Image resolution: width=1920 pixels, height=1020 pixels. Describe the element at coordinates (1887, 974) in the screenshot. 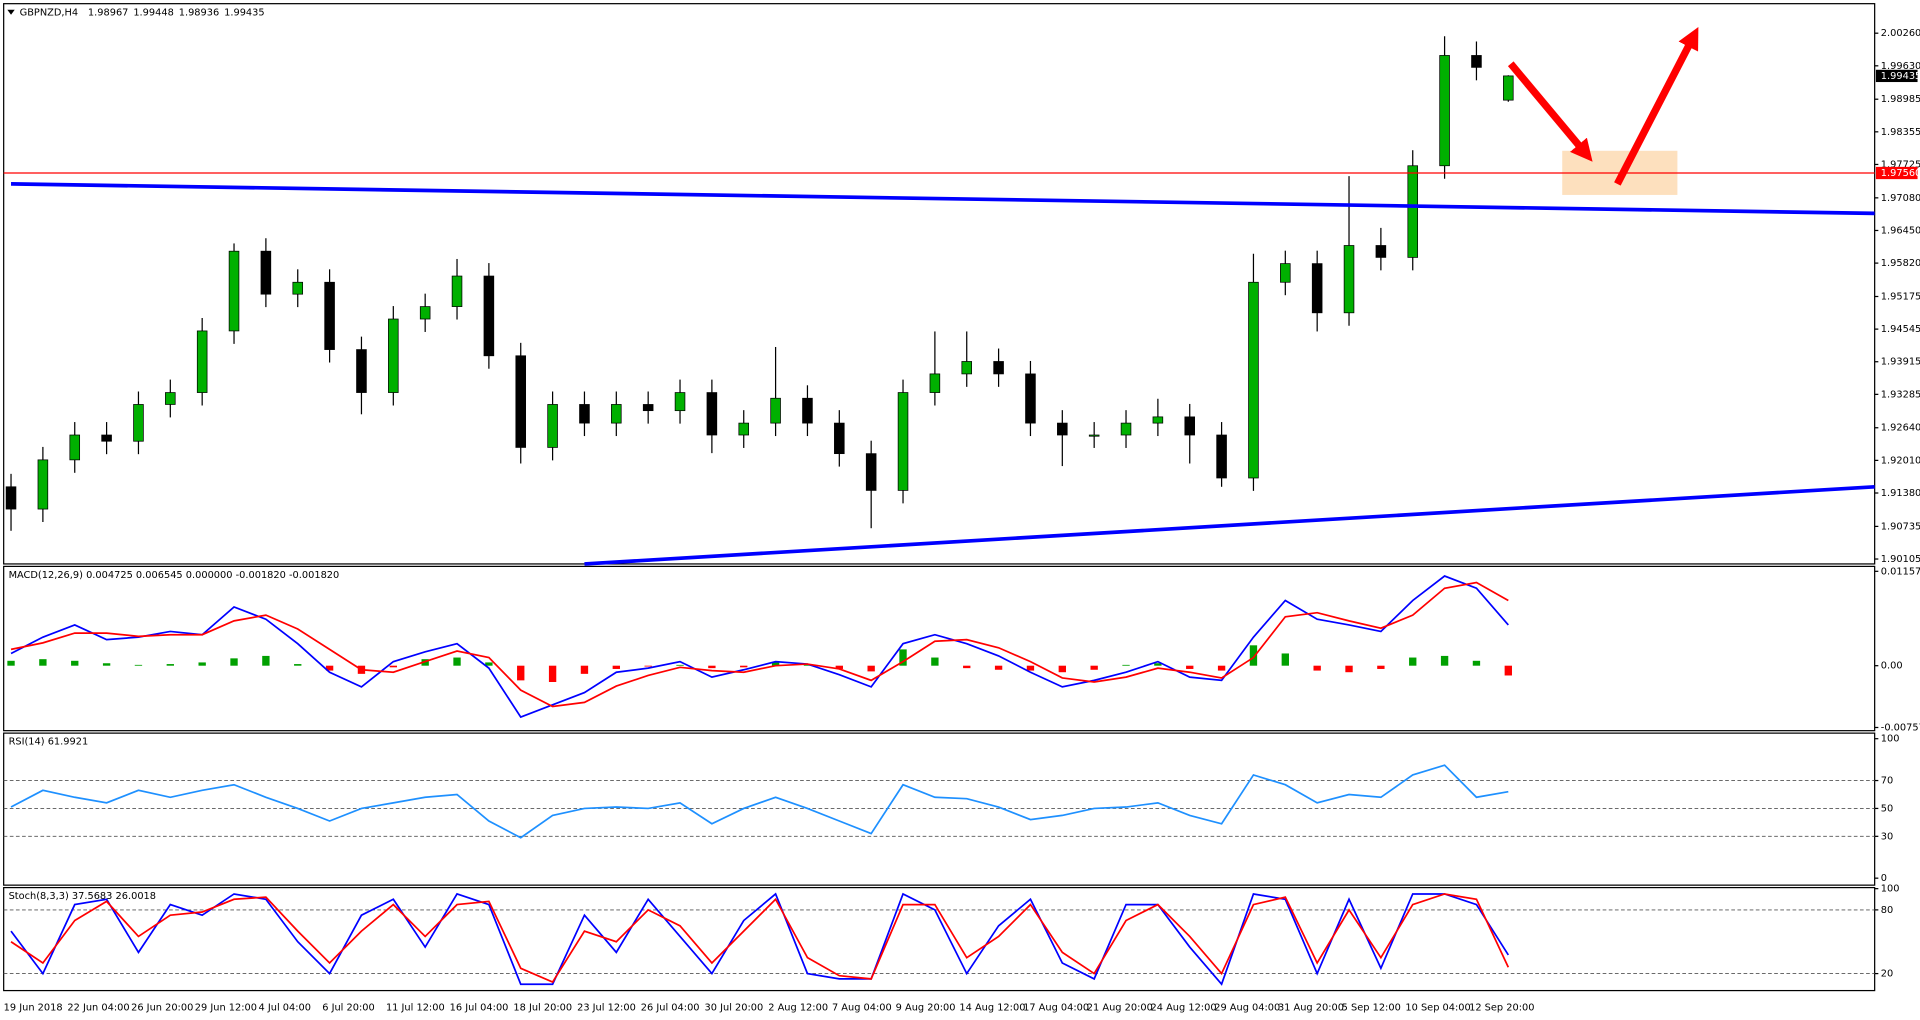

I see `y-tick-label: 20` at that location.